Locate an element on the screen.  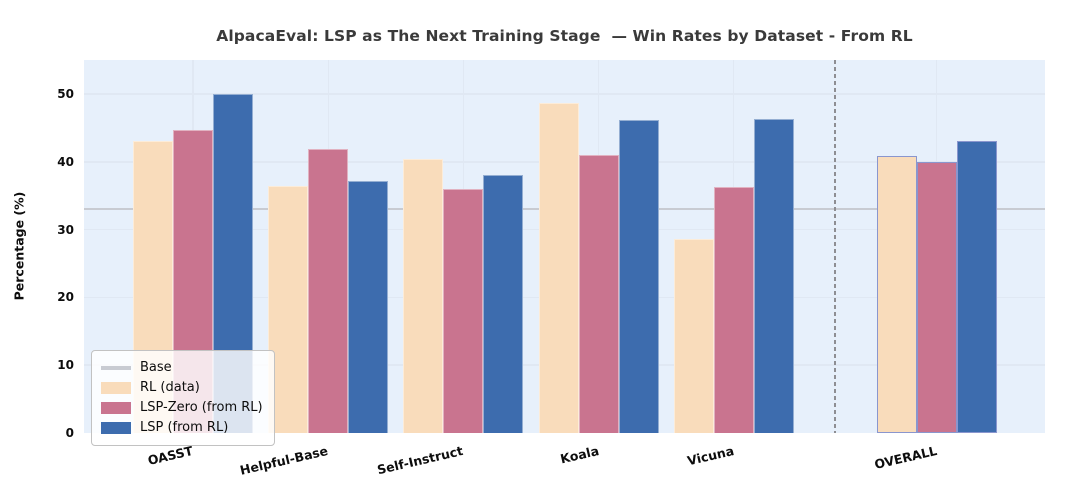
legend-item-base: Base is located at coordinates (182, 368).